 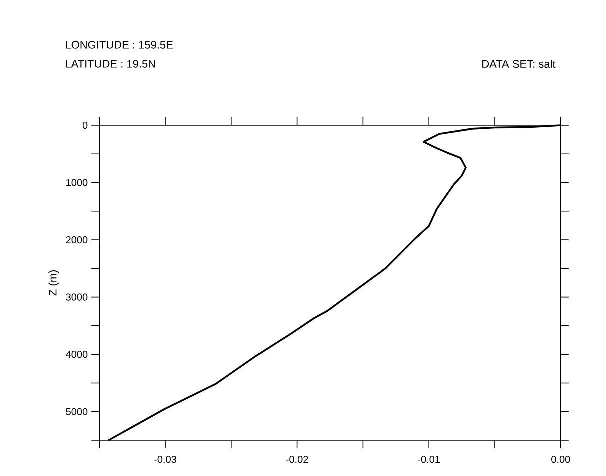 I want to click on y-tick-label: 2000, so click(x=77, y=240).